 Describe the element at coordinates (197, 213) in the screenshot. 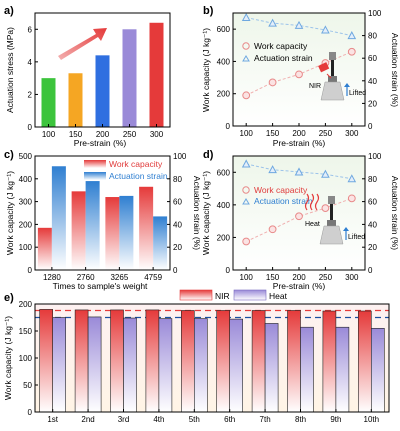

I see `panel-c-y2label: Actuation strain (%)` at that location.